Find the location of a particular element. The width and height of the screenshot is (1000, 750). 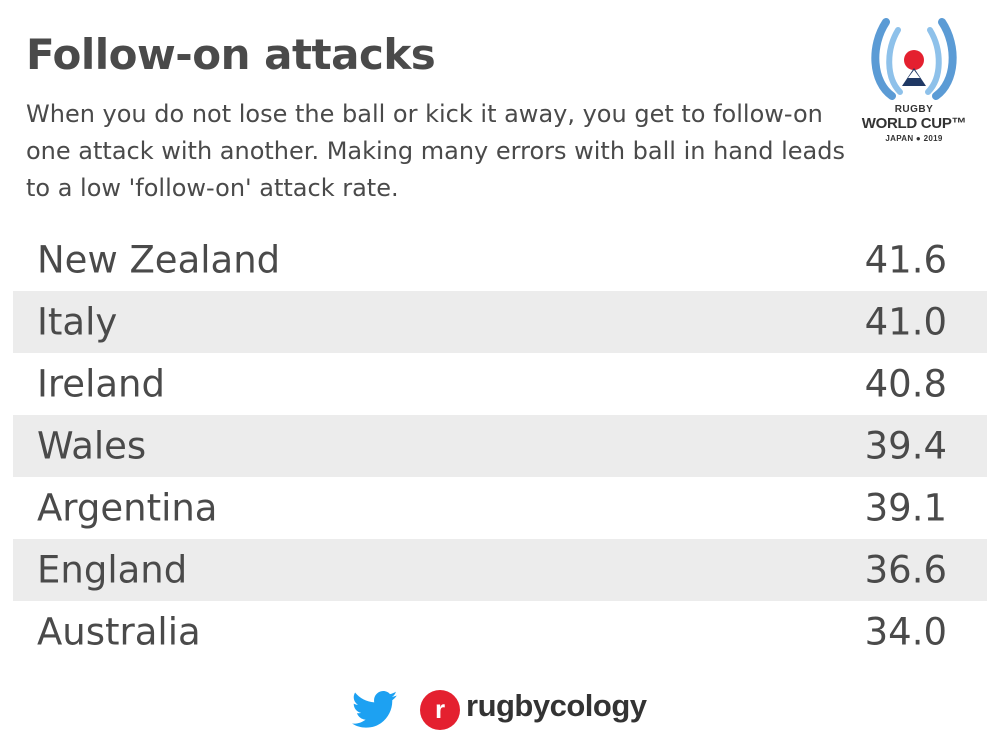

logo-line-2: WORLD CUP™ is located at coordinates (914, 123).